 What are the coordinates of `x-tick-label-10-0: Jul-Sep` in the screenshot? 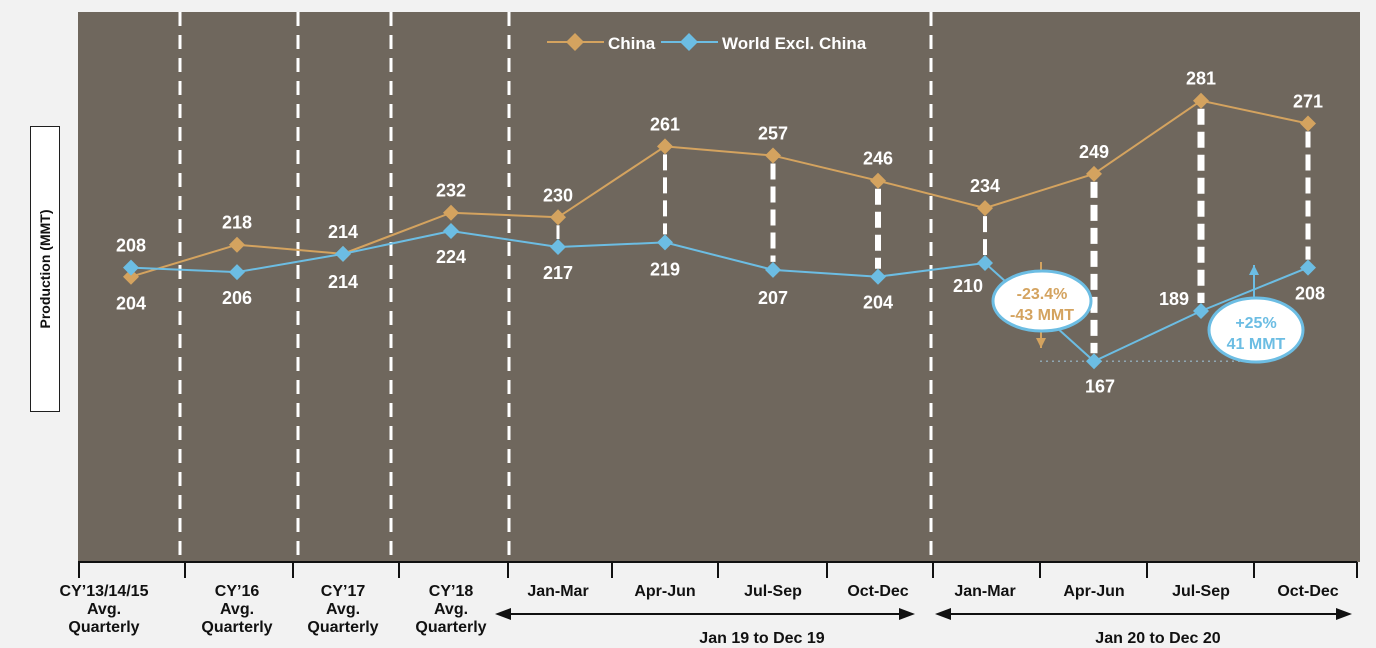 It's located at (1201, 591).